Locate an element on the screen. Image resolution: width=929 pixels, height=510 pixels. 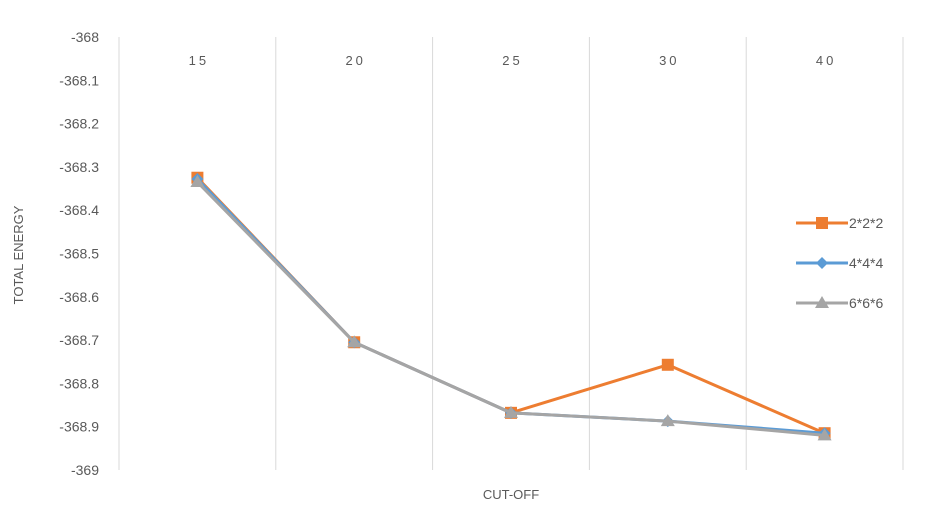
y-tick-label: -368.7 is located at coordinates (79, 340).